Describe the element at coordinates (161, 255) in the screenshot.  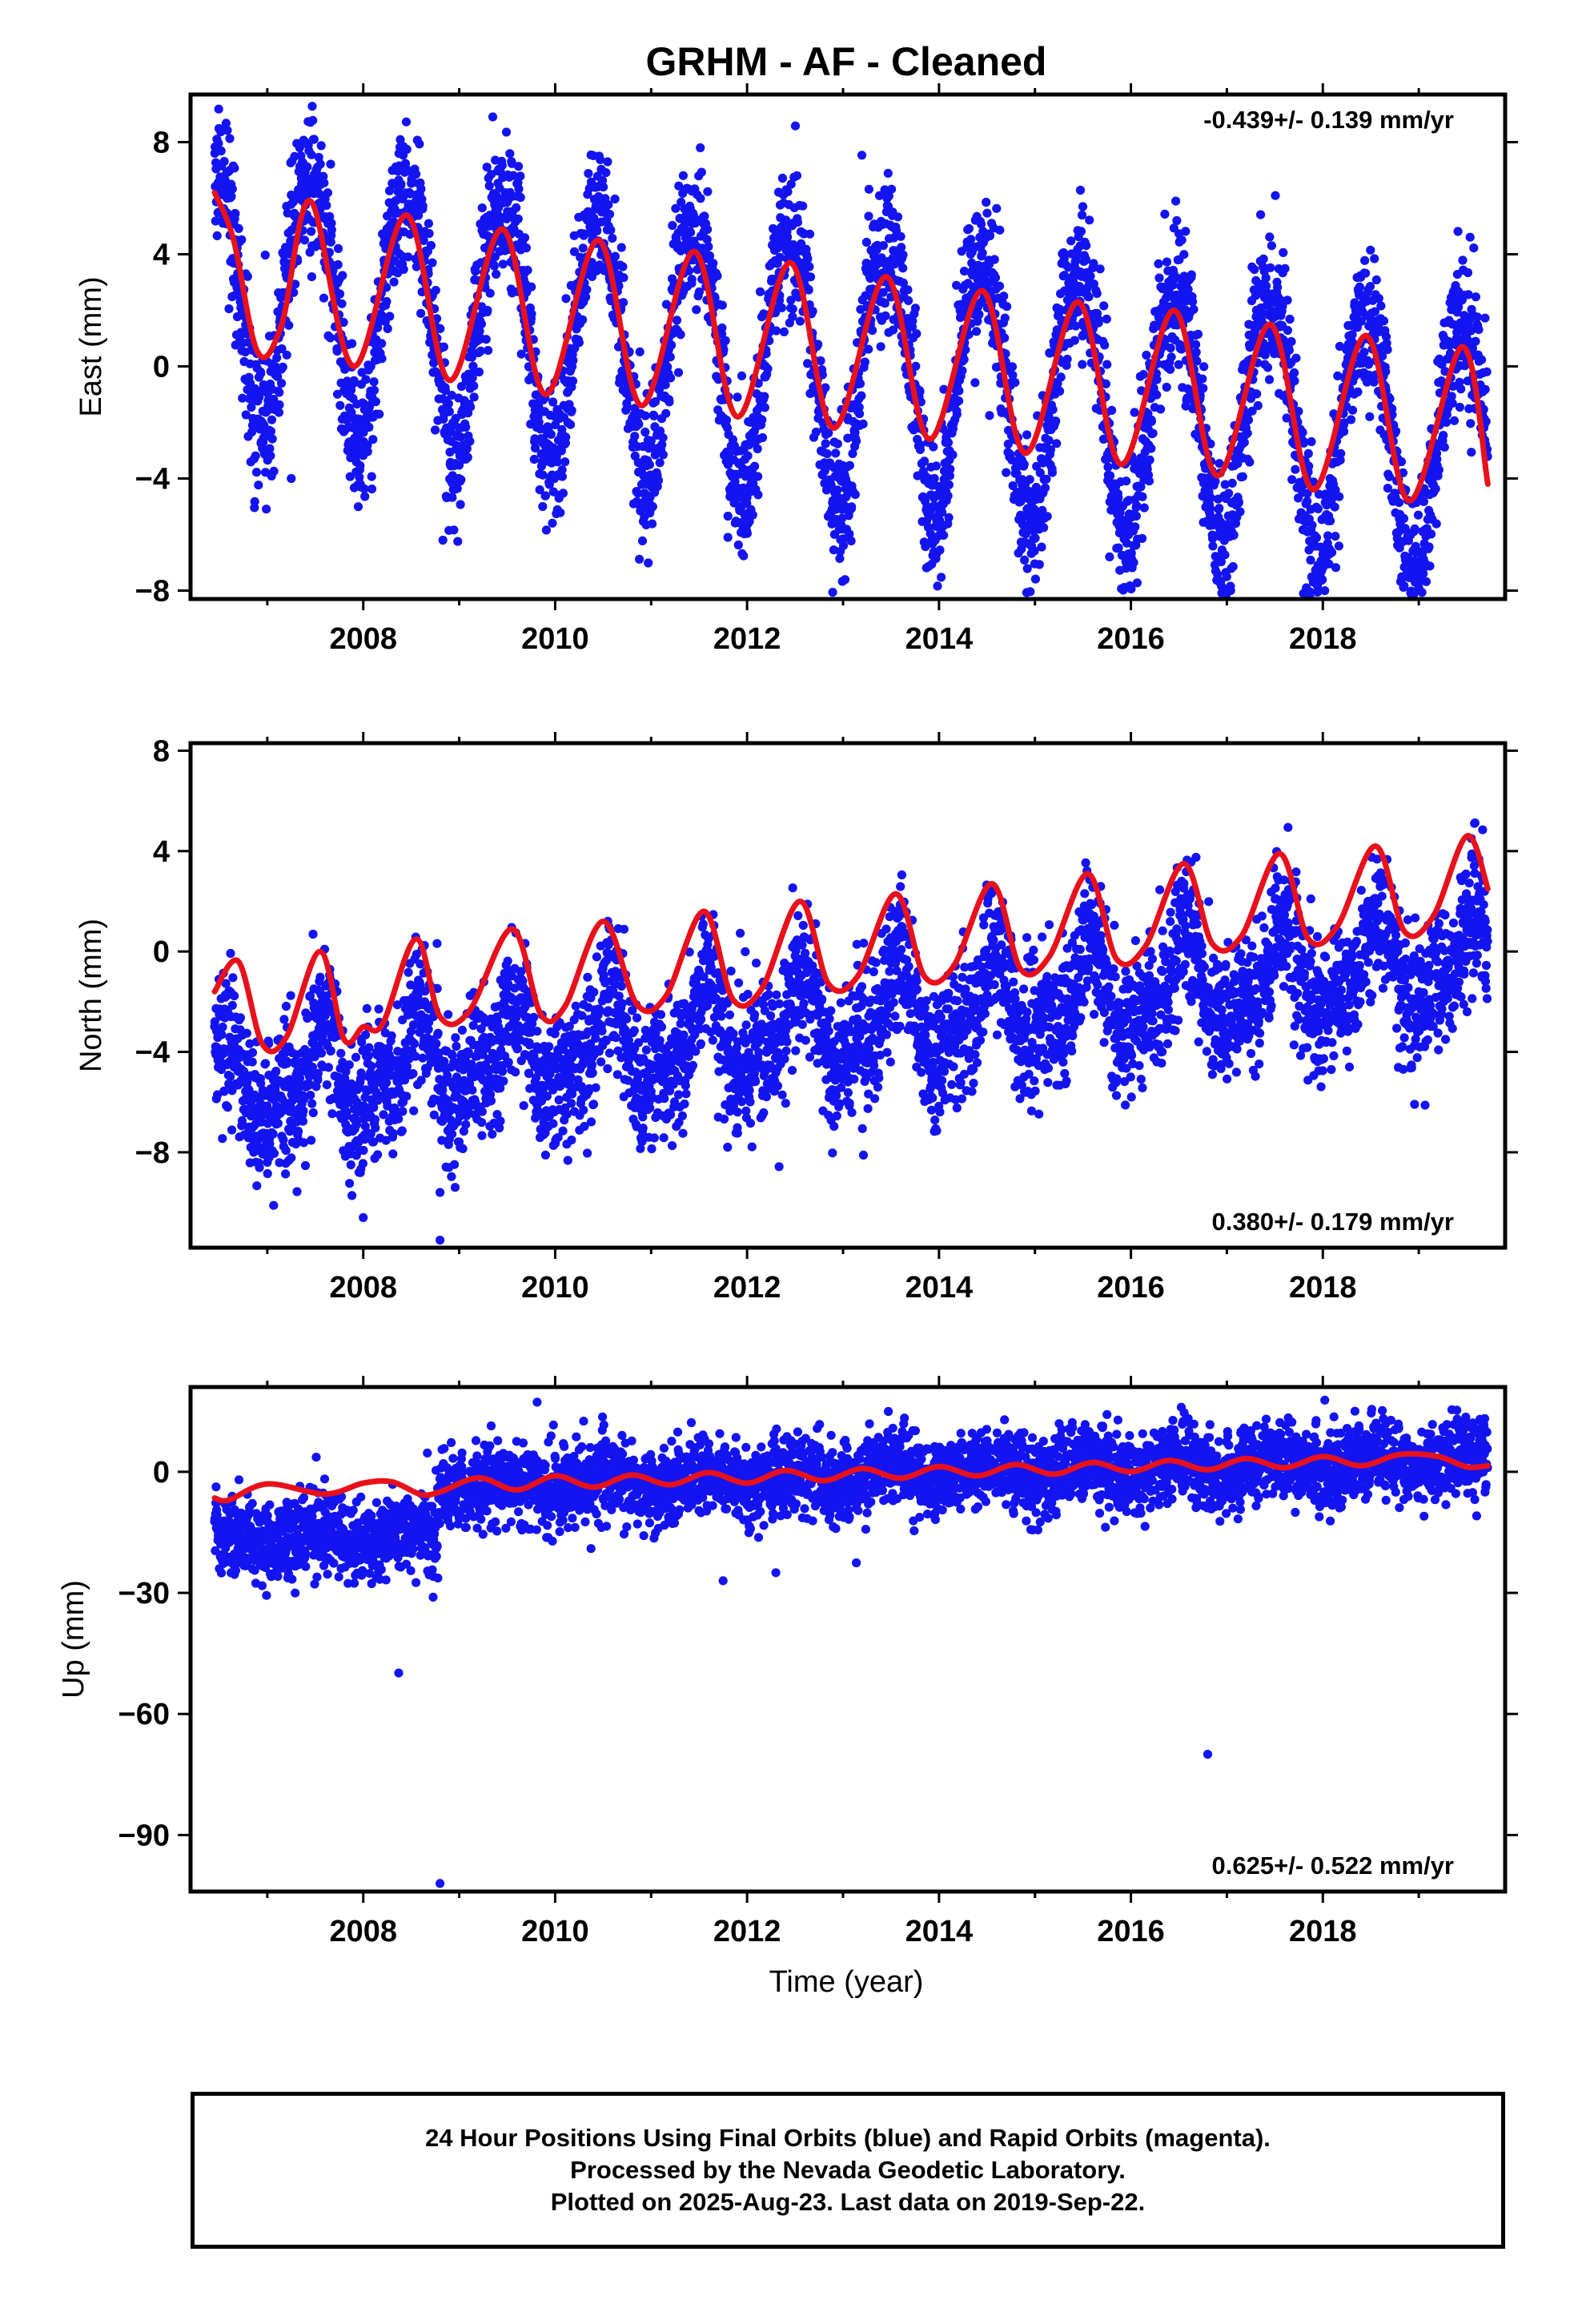
I see `y-tick-label: 4` at that location.